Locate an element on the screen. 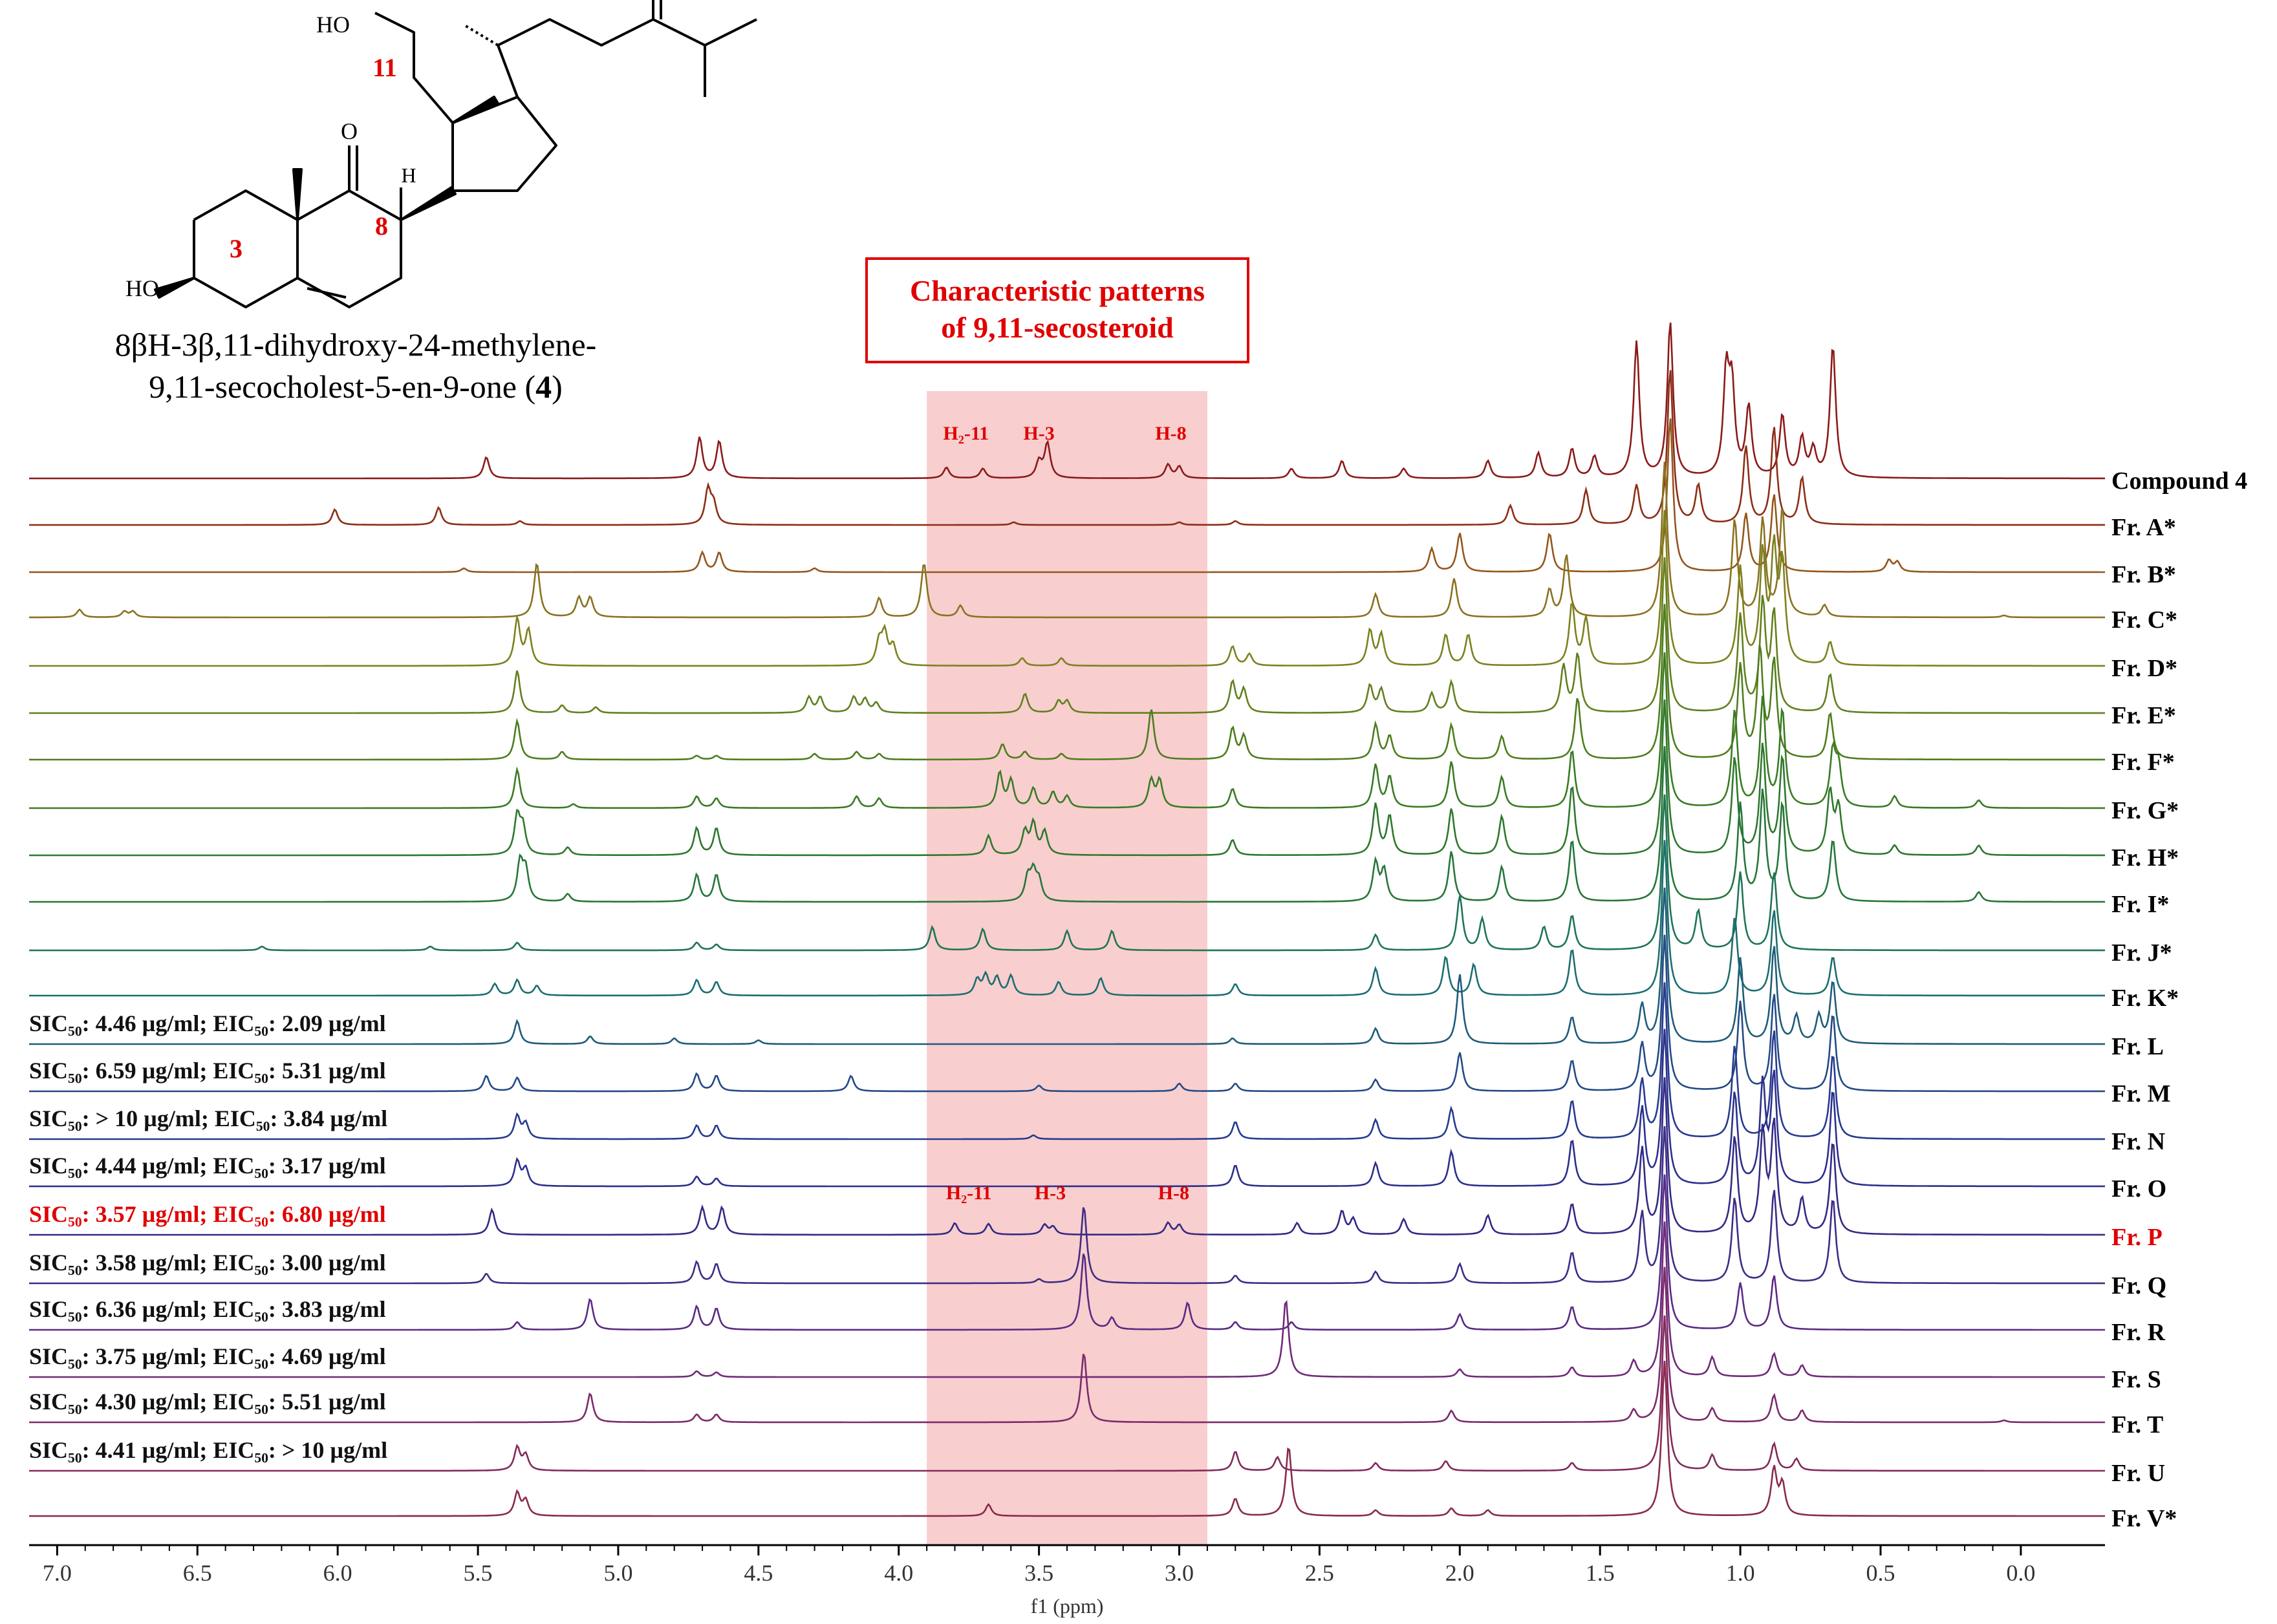  trace-fr-h is located at coordinates (1067, 778).